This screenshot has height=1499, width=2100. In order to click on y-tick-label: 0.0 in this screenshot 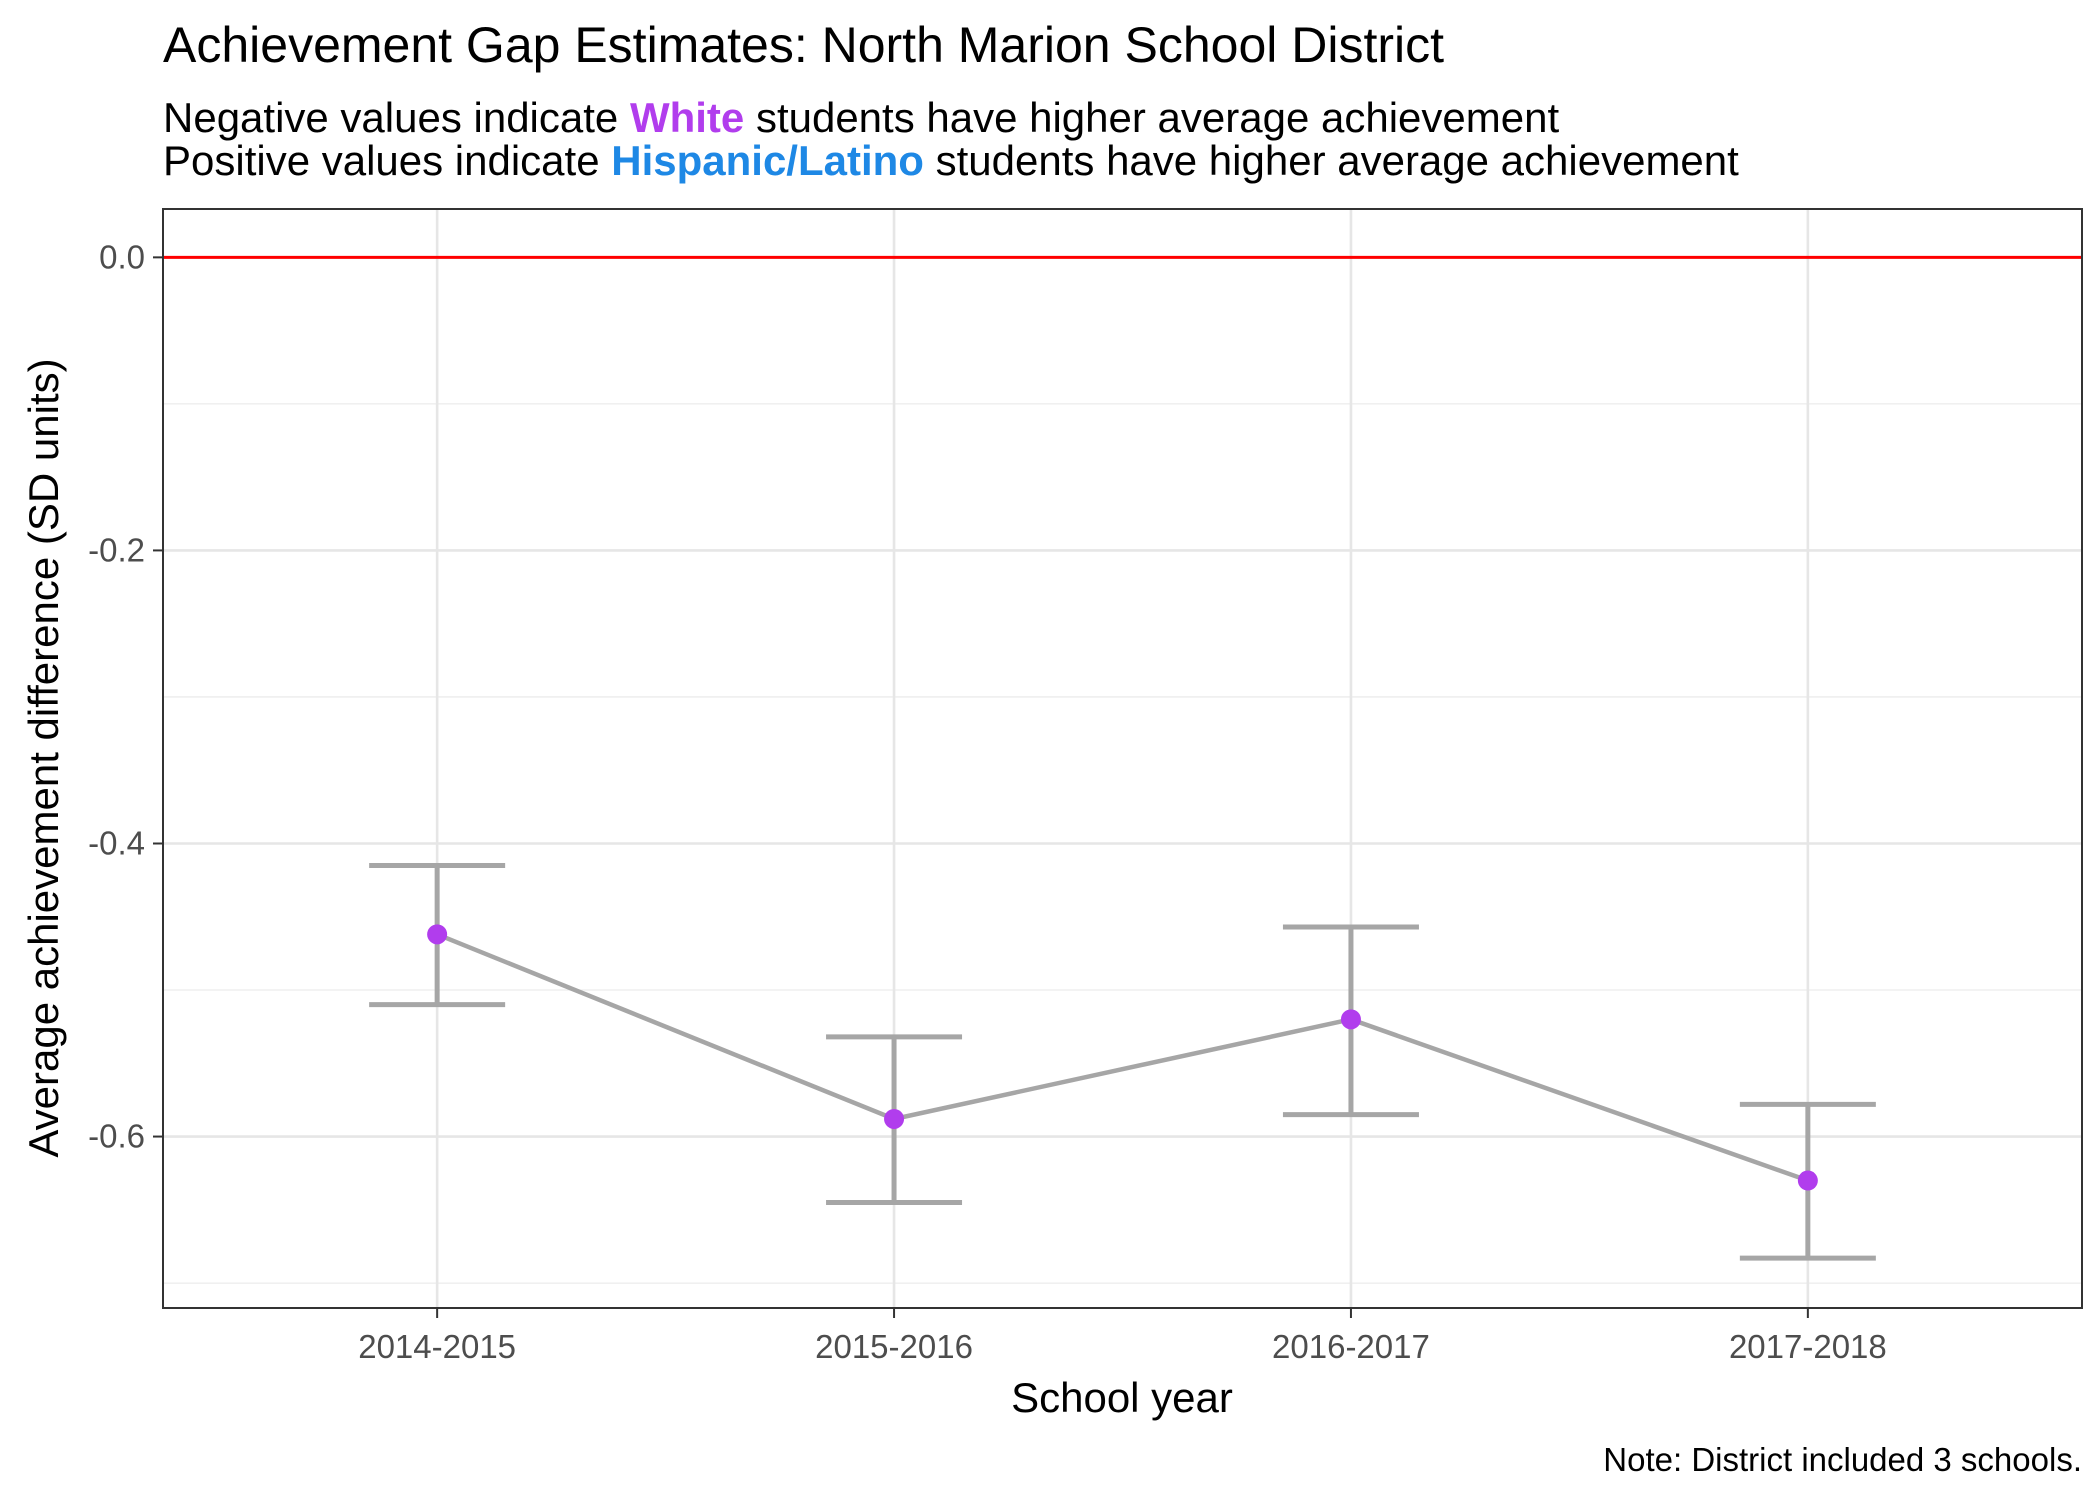, I will do `click(122, 256)`.